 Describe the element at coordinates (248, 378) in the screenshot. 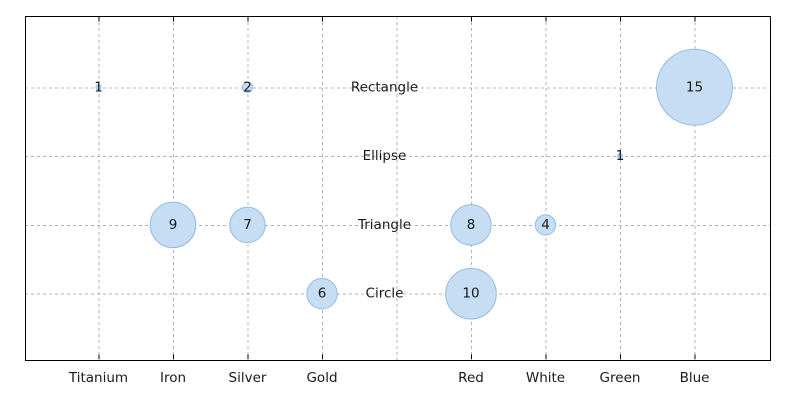

I see `x-axis-tick-label: Silver` at that location.